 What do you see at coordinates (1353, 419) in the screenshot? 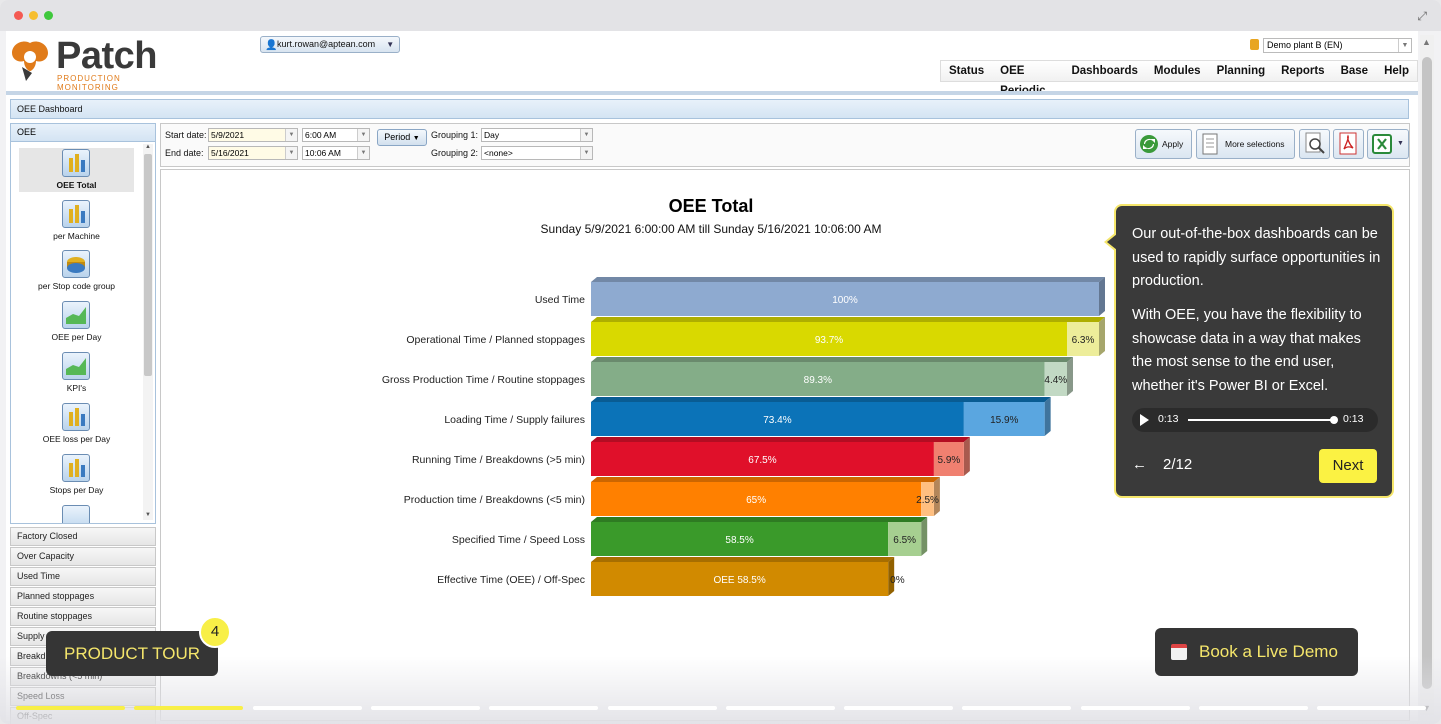
I see `audio-total-time: 0:13` at bounding box center [1353, 419].